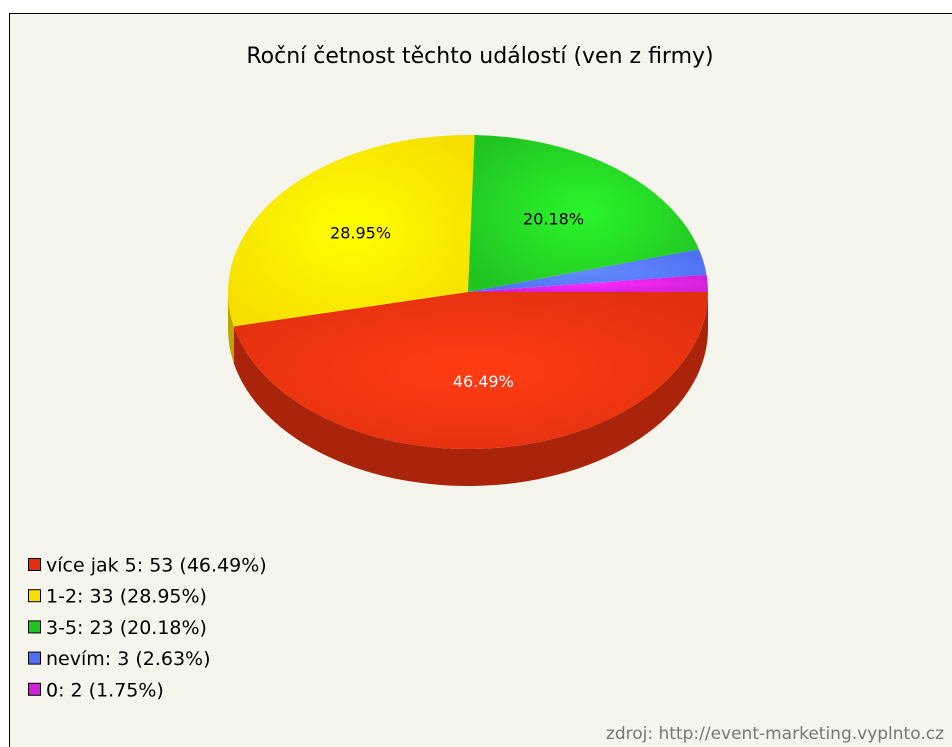 This screenshot has height=747, width=952. What do you see at coordinates (483, 381) in the screenshot?
I see `slice-label: 46.49%` at bounding box center [483, 381].